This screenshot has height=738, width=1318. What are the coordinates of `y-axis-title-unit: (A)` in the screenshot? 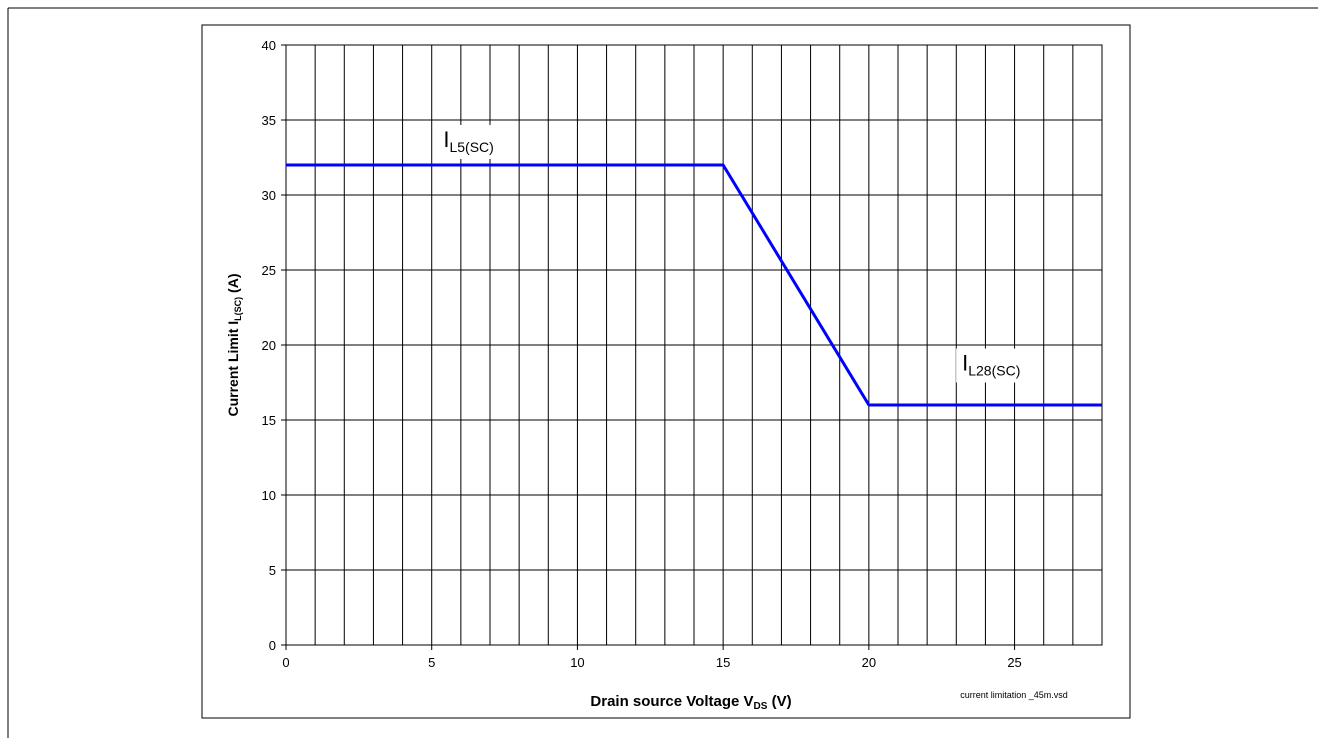 It's located at (233, 285).